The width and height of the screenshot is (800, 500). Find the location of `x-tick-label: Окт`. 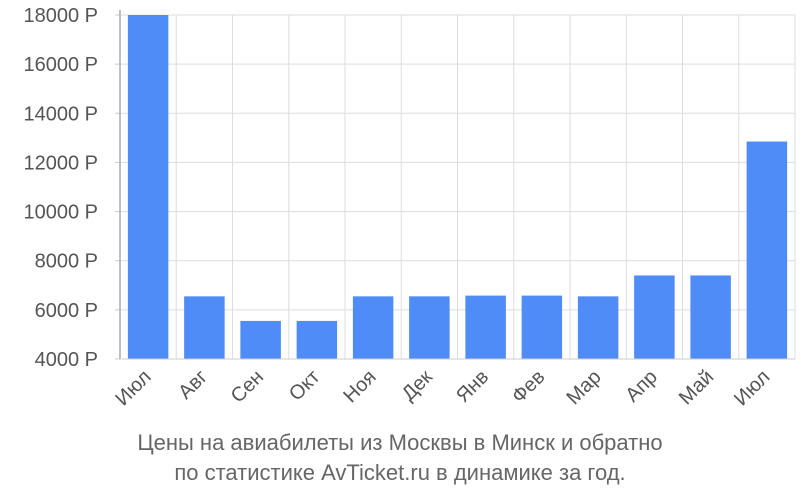

x-tick-label: Окт is located at coordinates (304, 385).